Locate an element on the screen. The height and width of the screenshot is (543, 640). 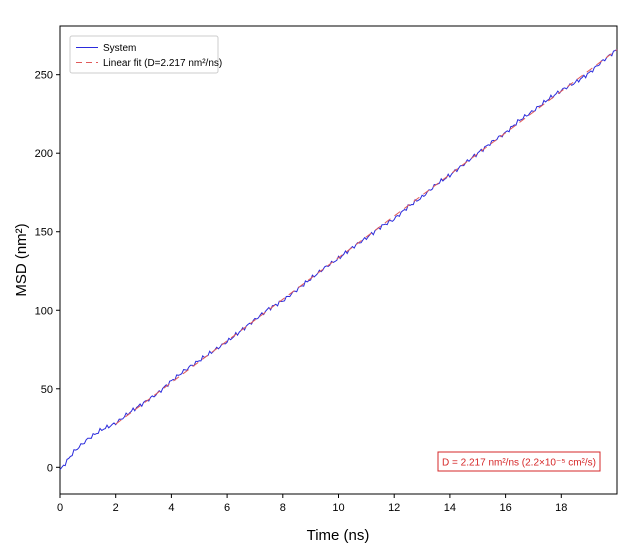
annotation-box is located at coordinates (519, 461).